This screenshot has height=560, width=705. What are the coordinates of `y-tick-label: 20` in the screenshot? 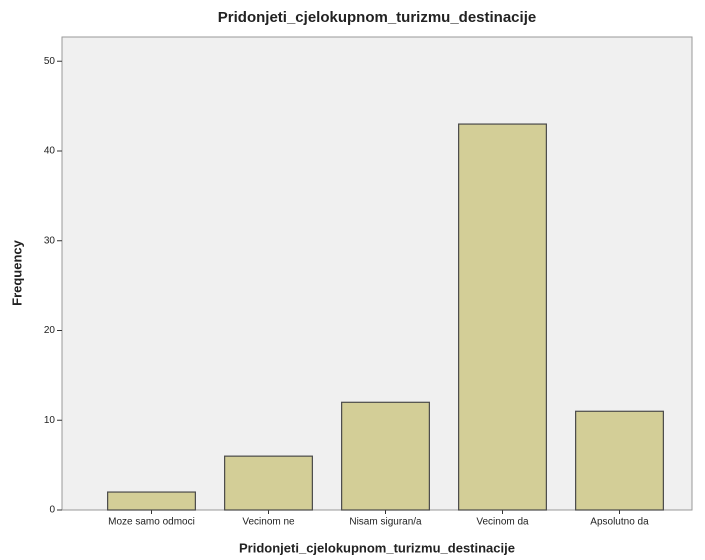 It's located at (50, 330).